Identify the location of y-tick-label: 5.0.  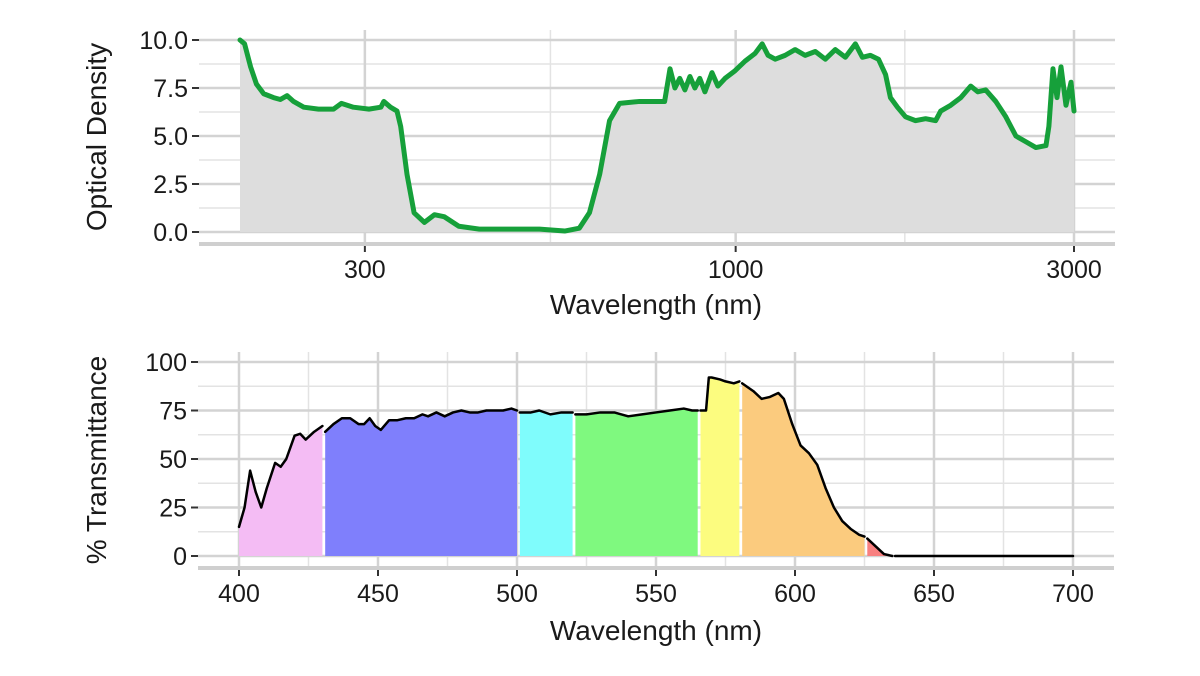
(170, 137).